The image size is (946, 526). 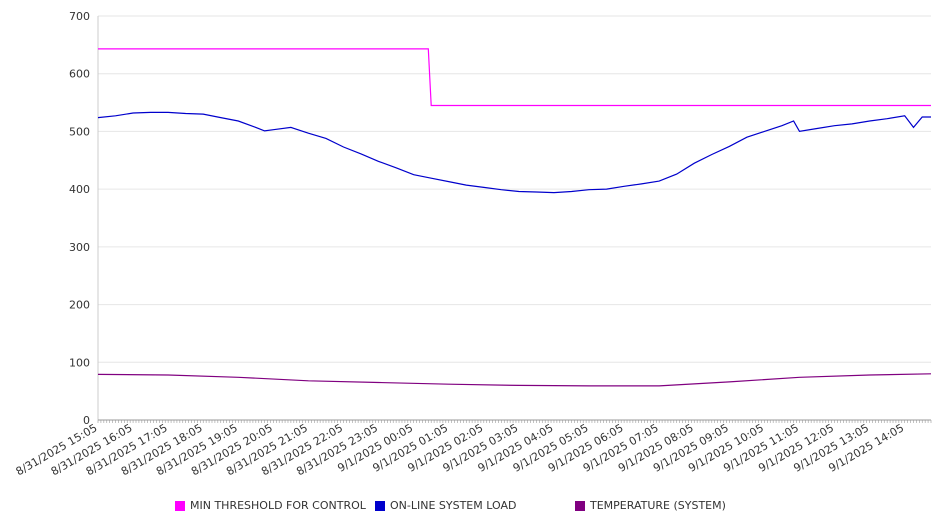 What do you see at coordinates (79, 247) in the screenshot?
I see `y-tick-label: 300` at bounding box center [79, 247].